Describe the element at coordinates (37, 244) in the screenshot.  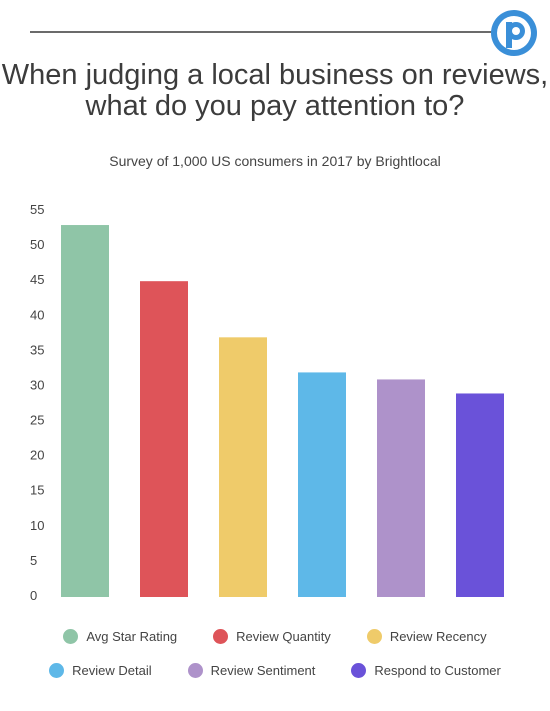
I see `y-tick-label: 50` at that location.